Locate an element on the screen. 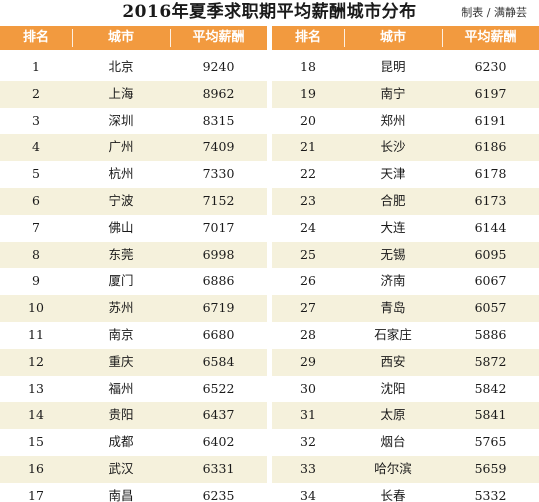 This screenshot has height=502, width=539. rank-cell: 2 is located at coordinates (36, 93).